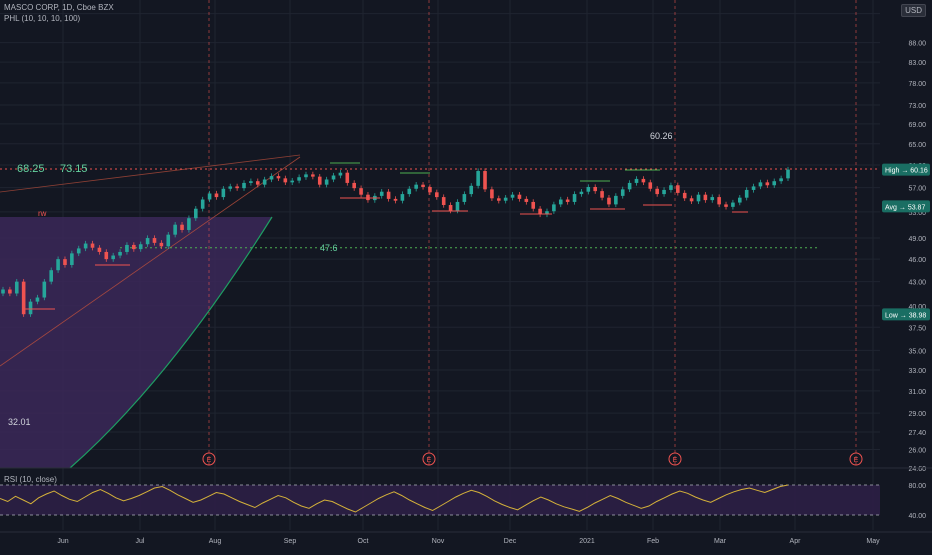 This screenshot has width=932, height=555. I want to click on time-axis-label: 2021, so click(587, 541).